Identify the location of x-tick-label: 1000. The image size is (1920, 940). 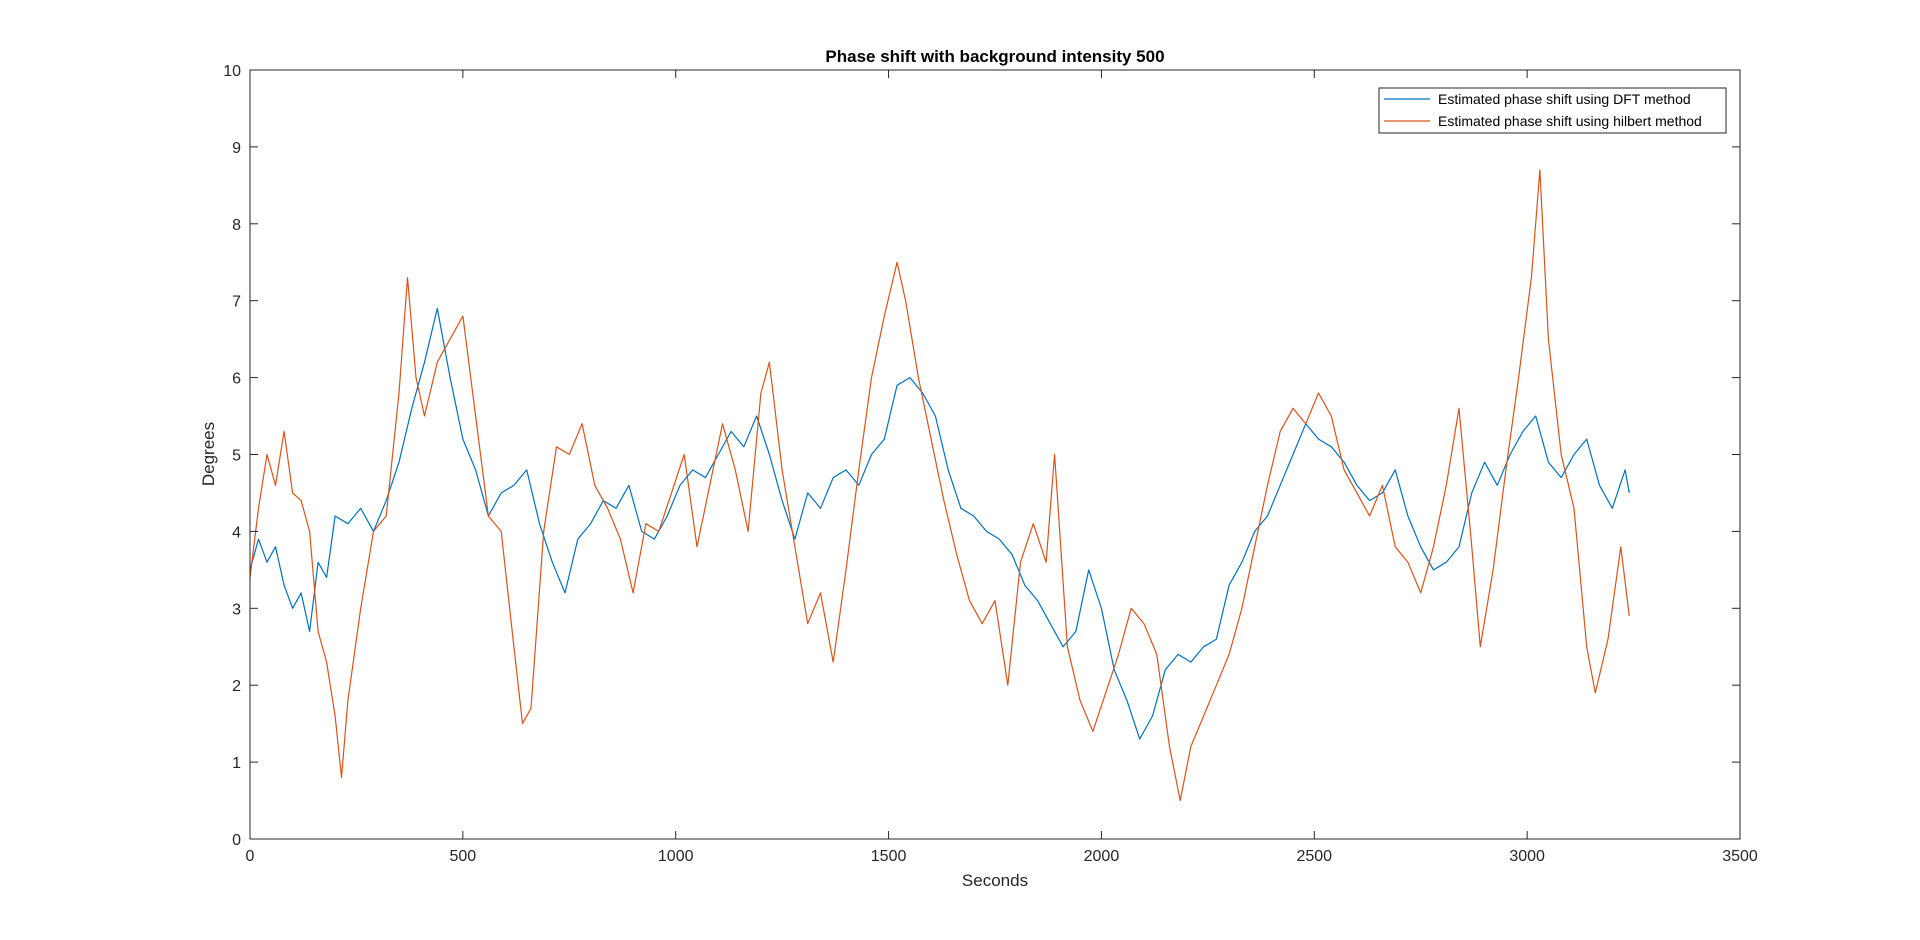
(676, 856).